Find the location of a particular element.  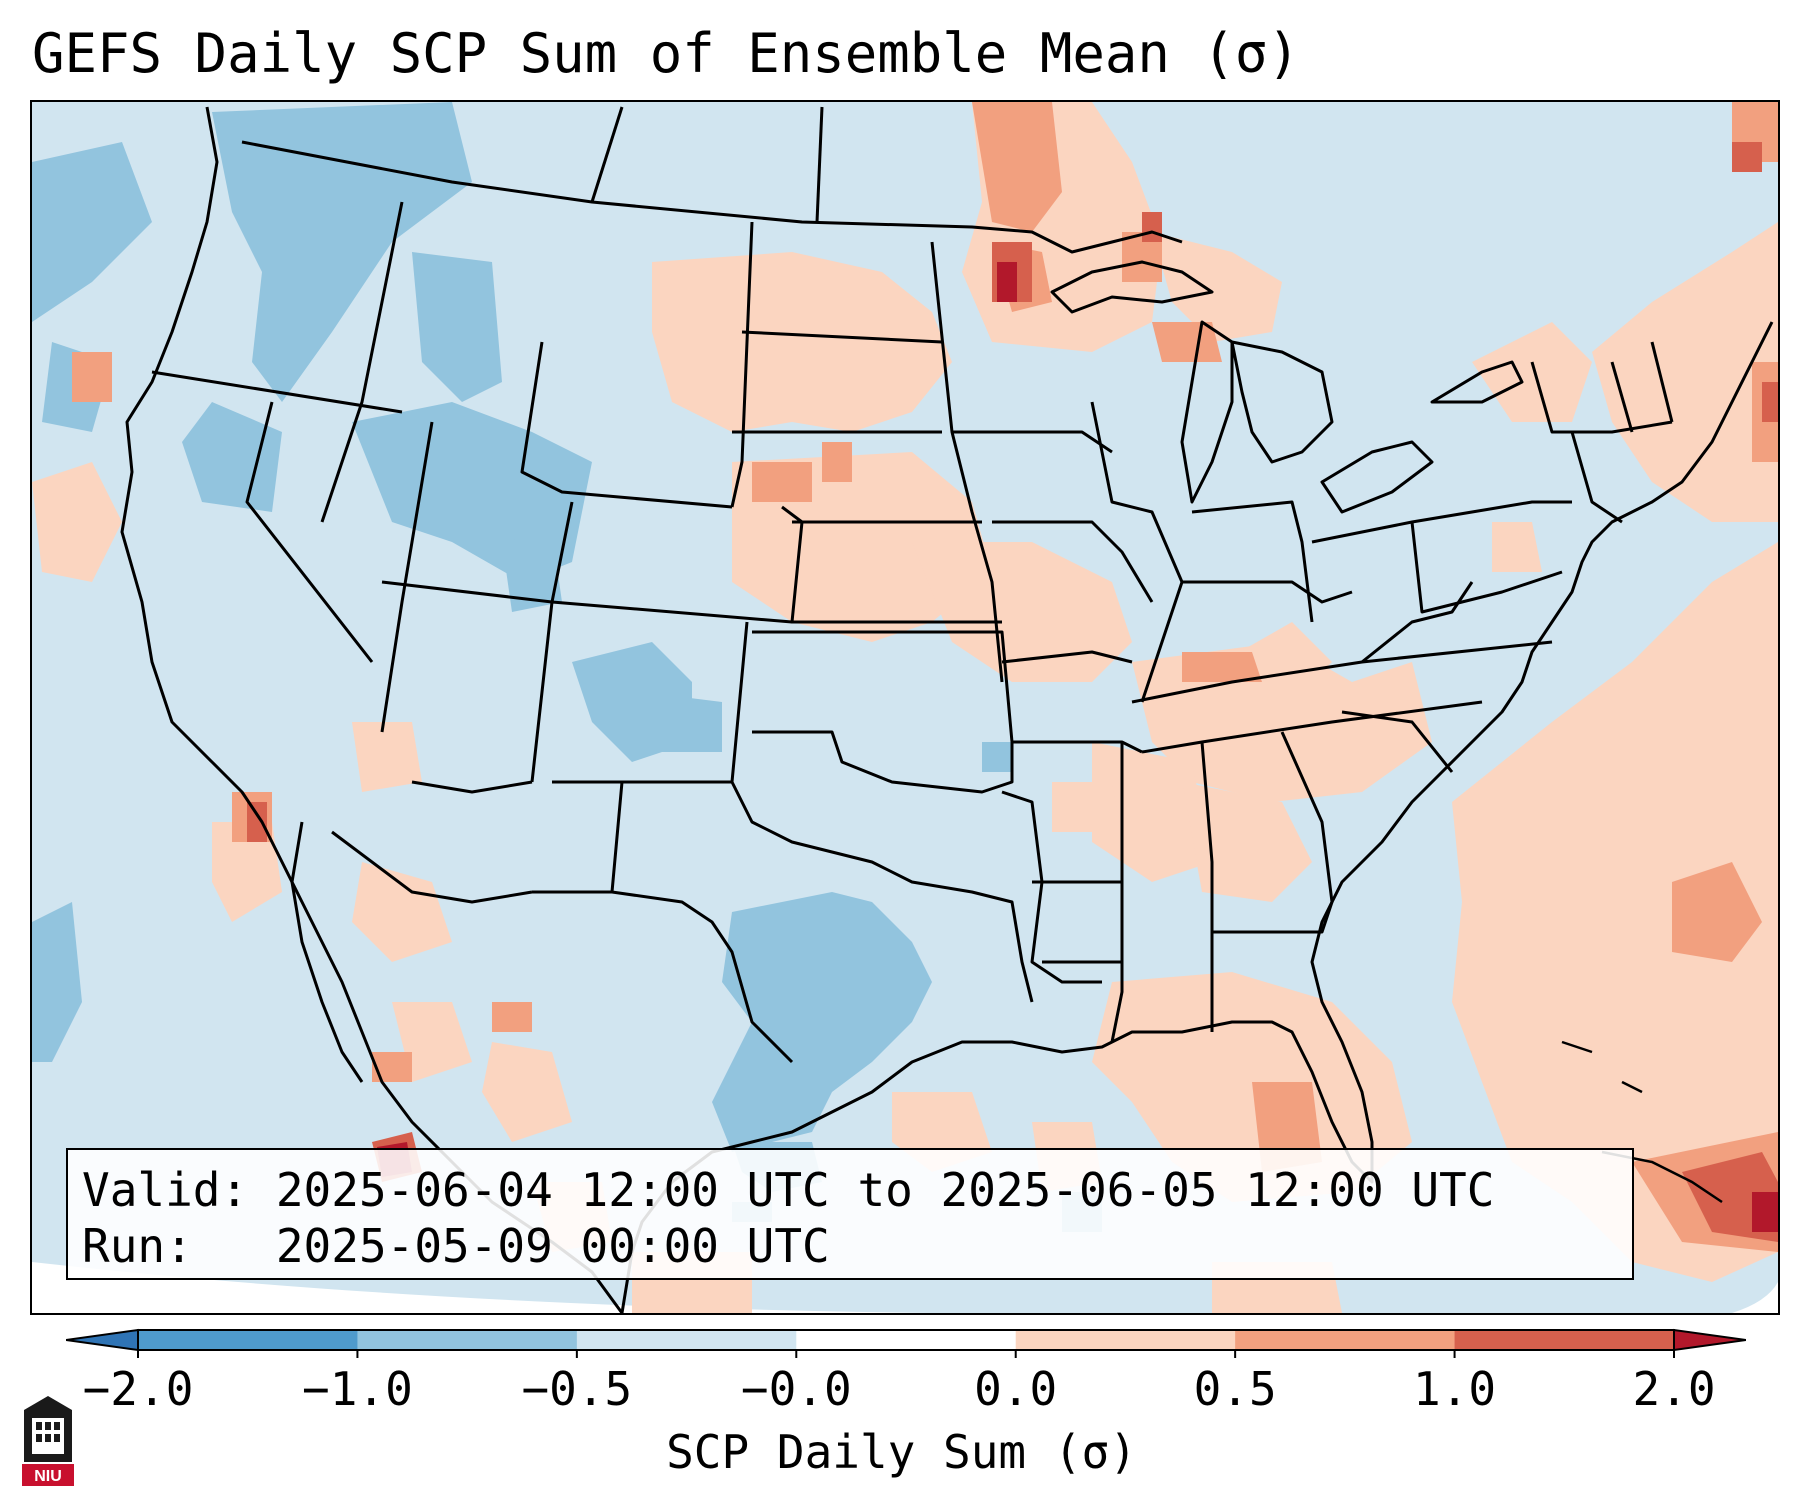

run-time-text: Run: 2025-05-09 00:00 UTC is located at coordinates (456, 1246).